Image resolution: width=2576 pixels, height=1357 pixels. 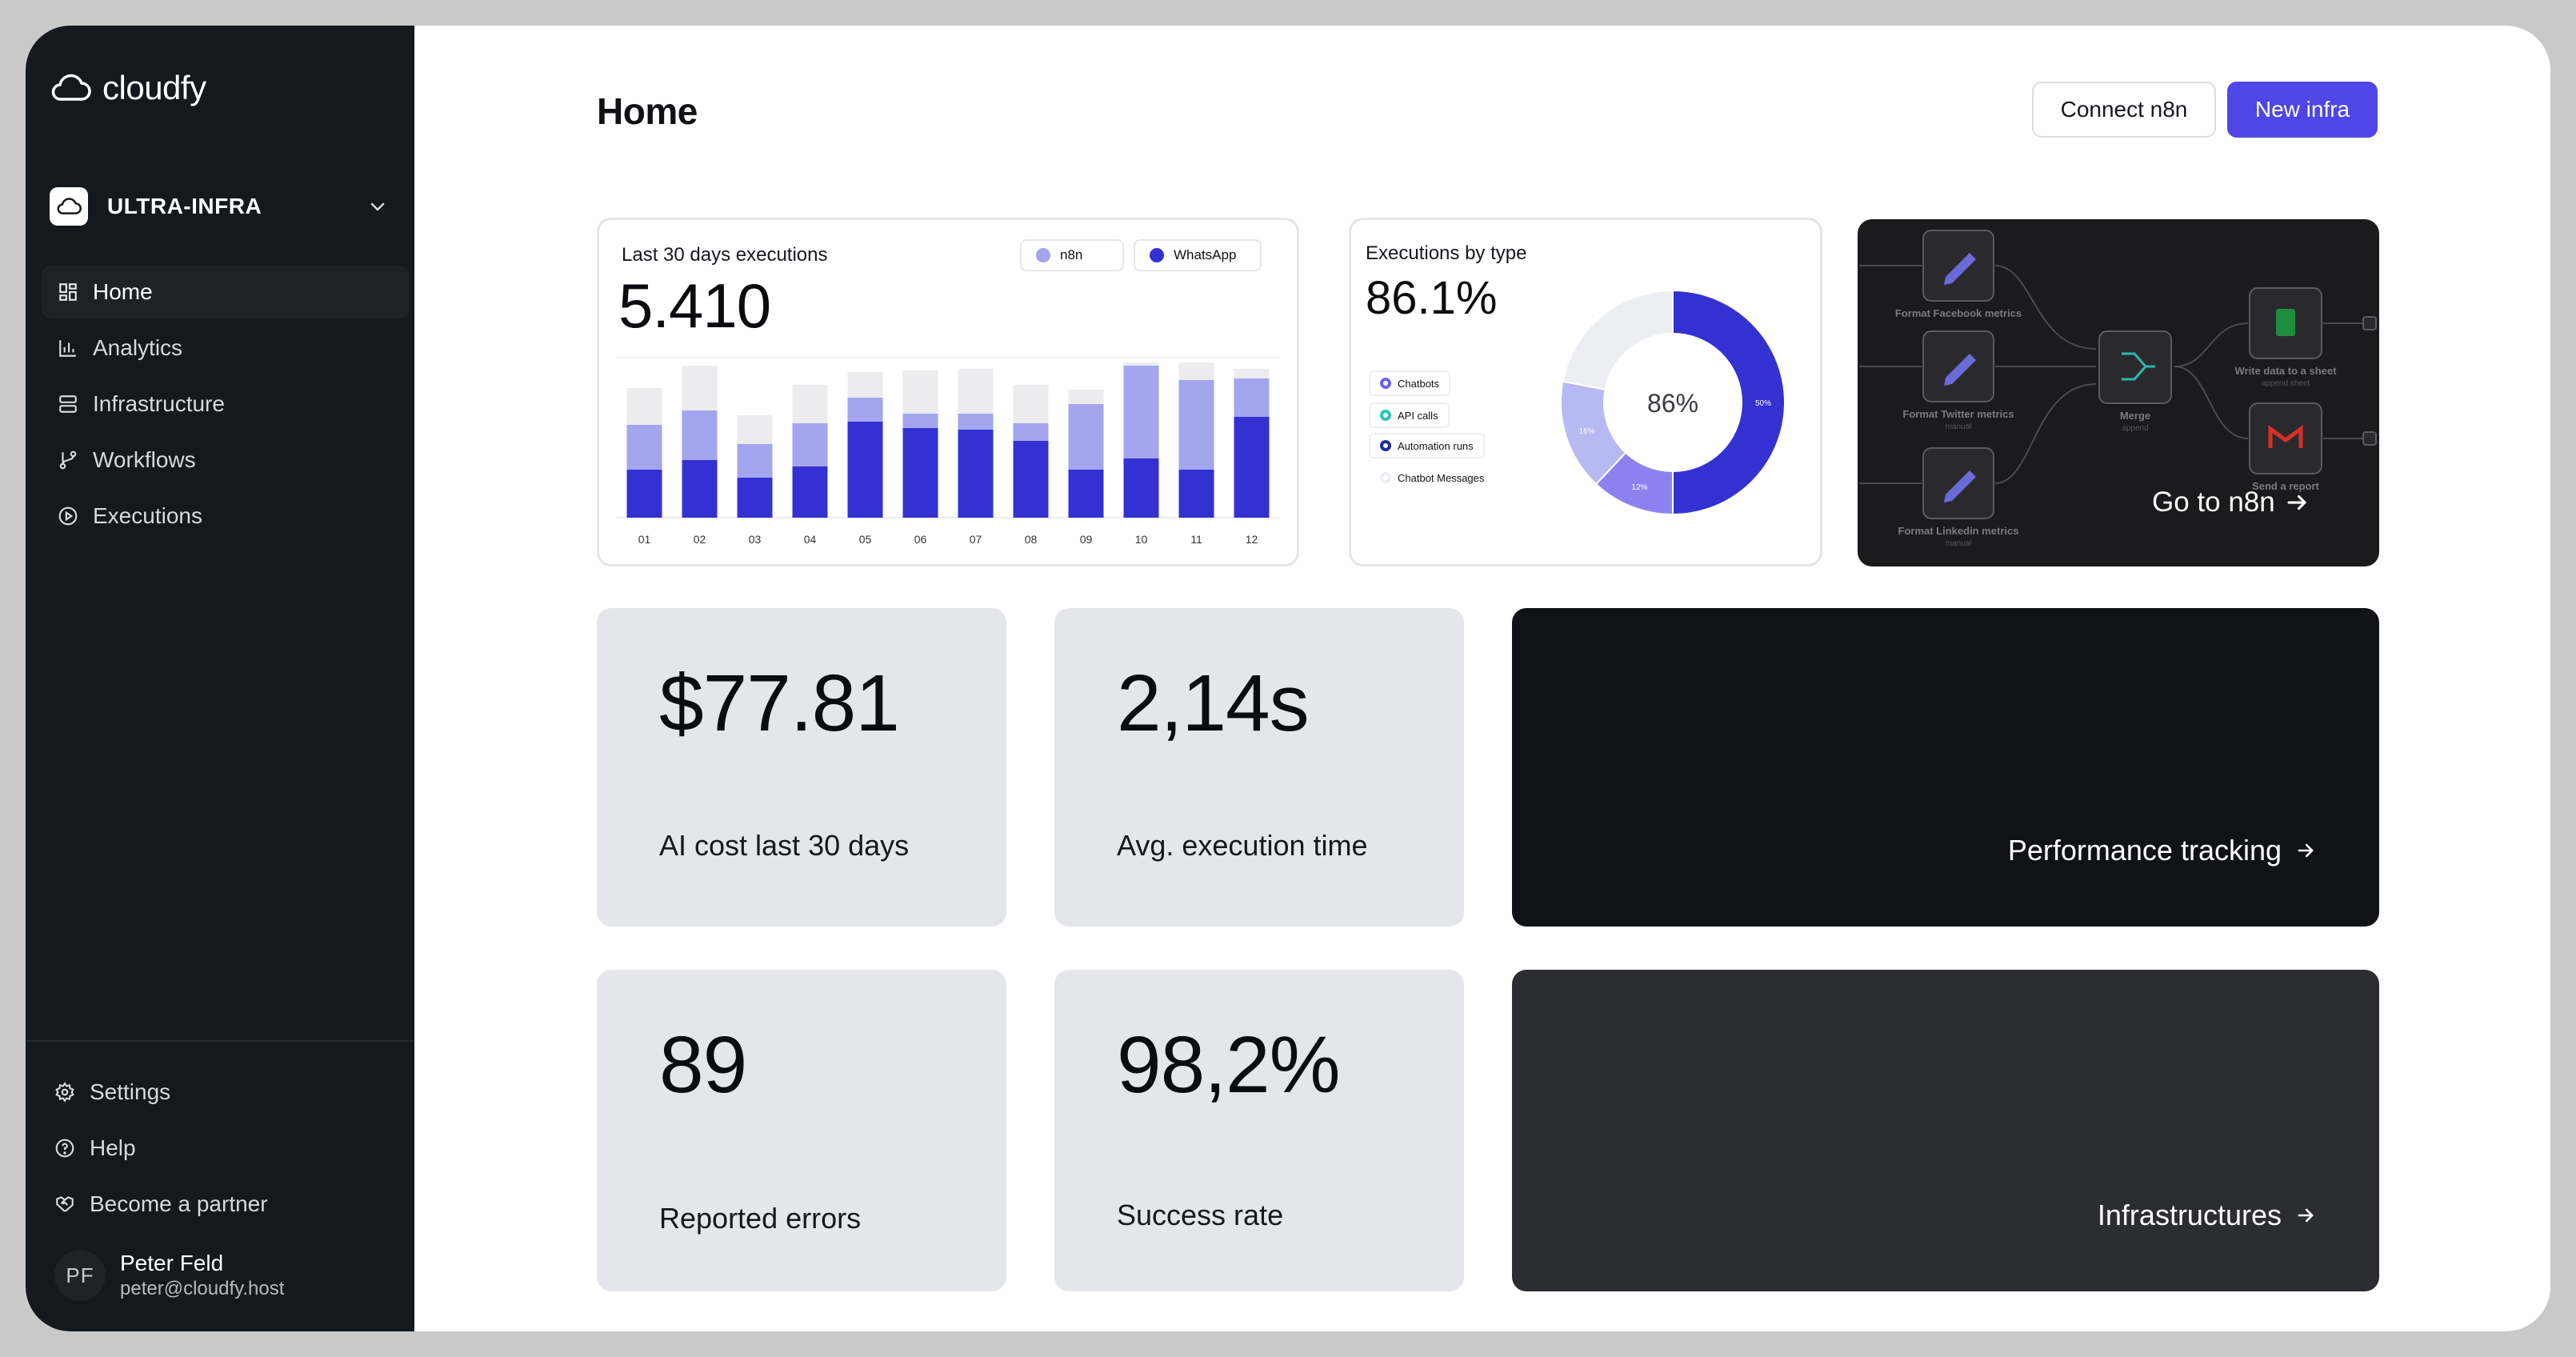 I want to click on donut-slice, so click(x=1729, y=403).